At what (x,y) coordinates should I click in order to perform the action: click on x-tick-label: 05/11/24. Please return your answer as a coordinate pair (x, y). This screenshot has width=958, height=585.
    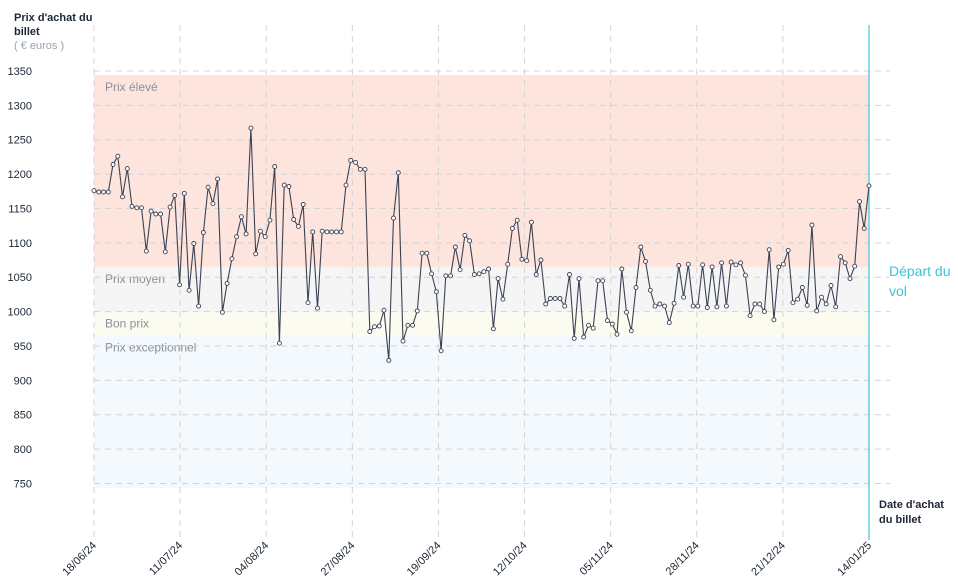
    Looking at the image, I should click on (597, 559).